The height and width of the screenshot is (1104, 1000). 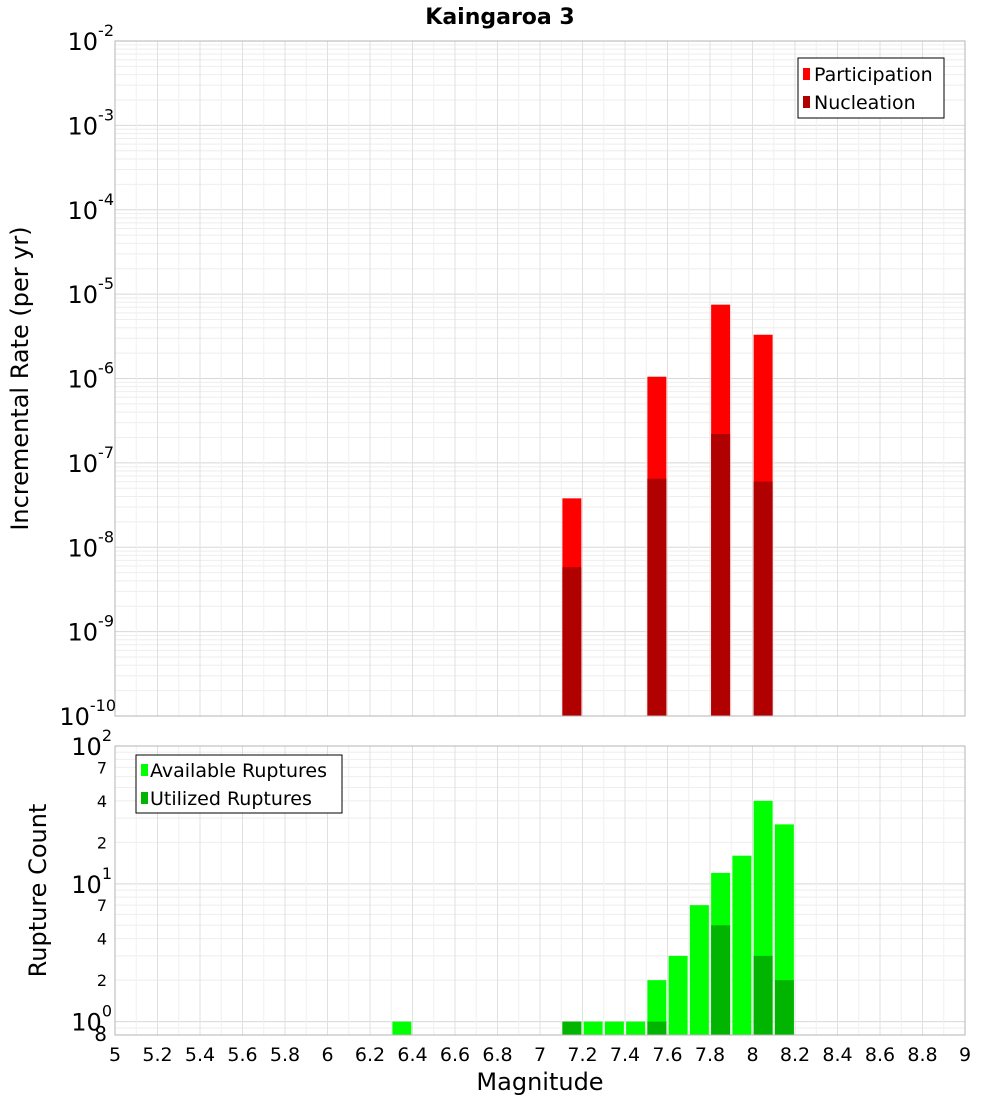 I want to click on rate-y-axis-label: Incremental Rate (per yr), so click(x=20, y=378).